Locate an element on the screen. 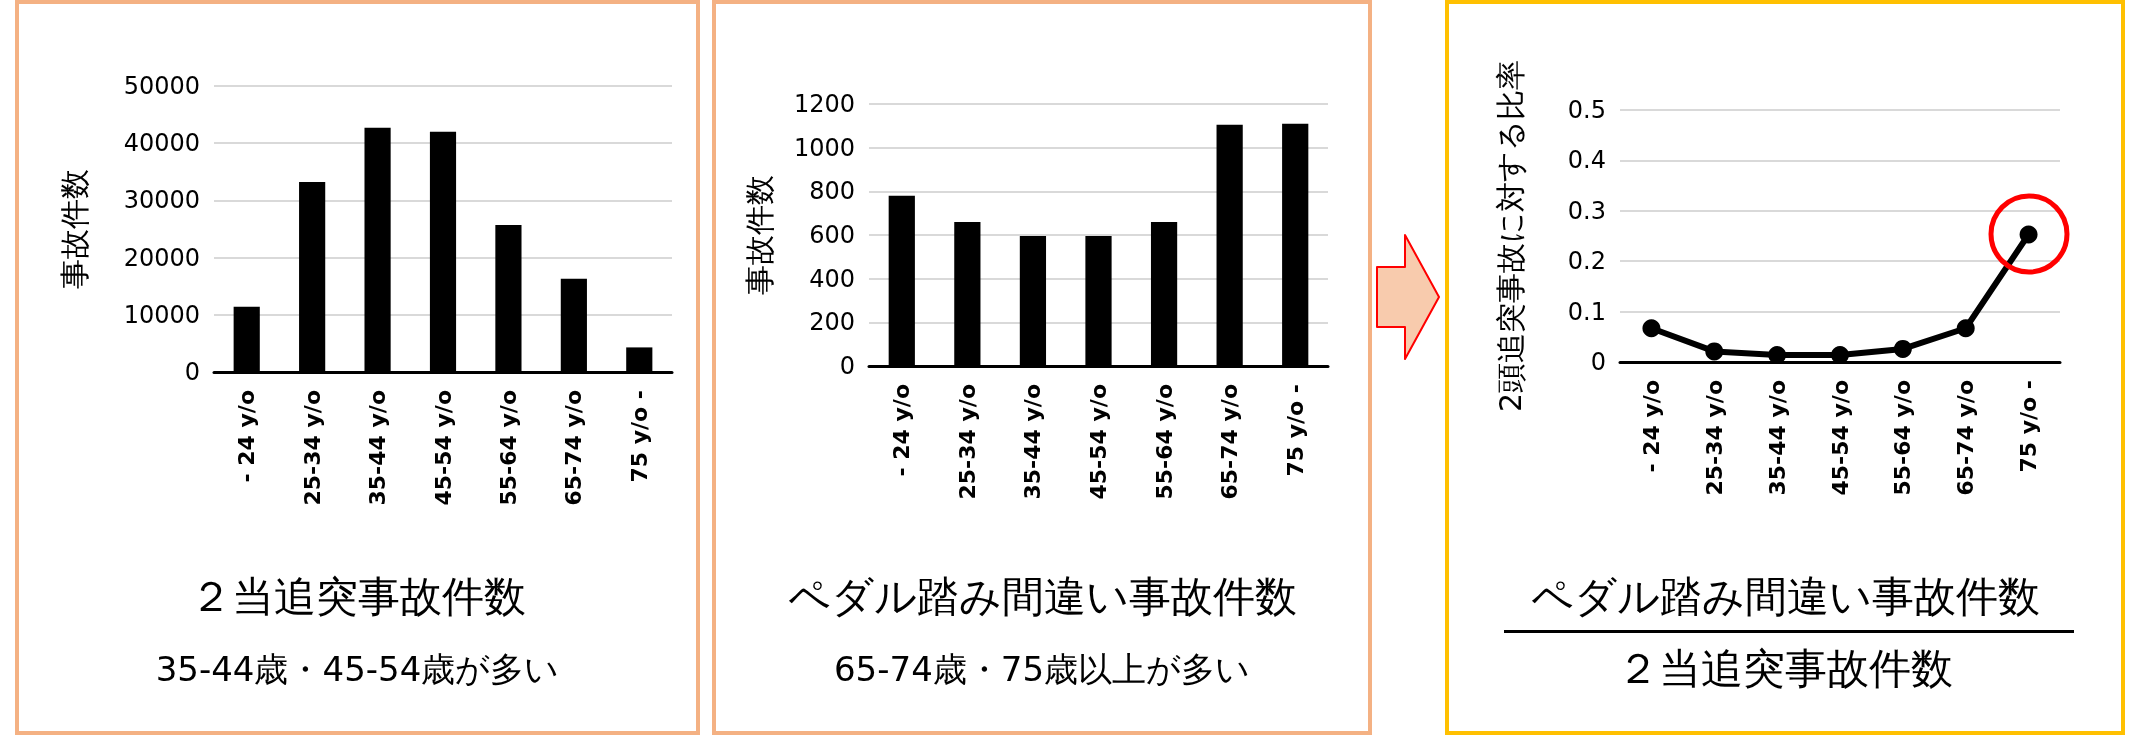 The width and height of the screenshot is (2129, 739). y-tick-label: 0.1 is located at coordinates (1586, 311).